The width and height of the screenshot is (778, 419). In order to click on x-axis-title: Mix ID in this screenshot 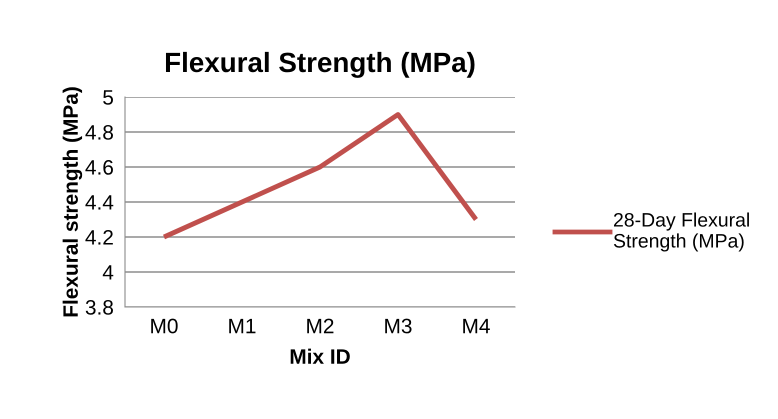, I will do `click(320, 356)`.